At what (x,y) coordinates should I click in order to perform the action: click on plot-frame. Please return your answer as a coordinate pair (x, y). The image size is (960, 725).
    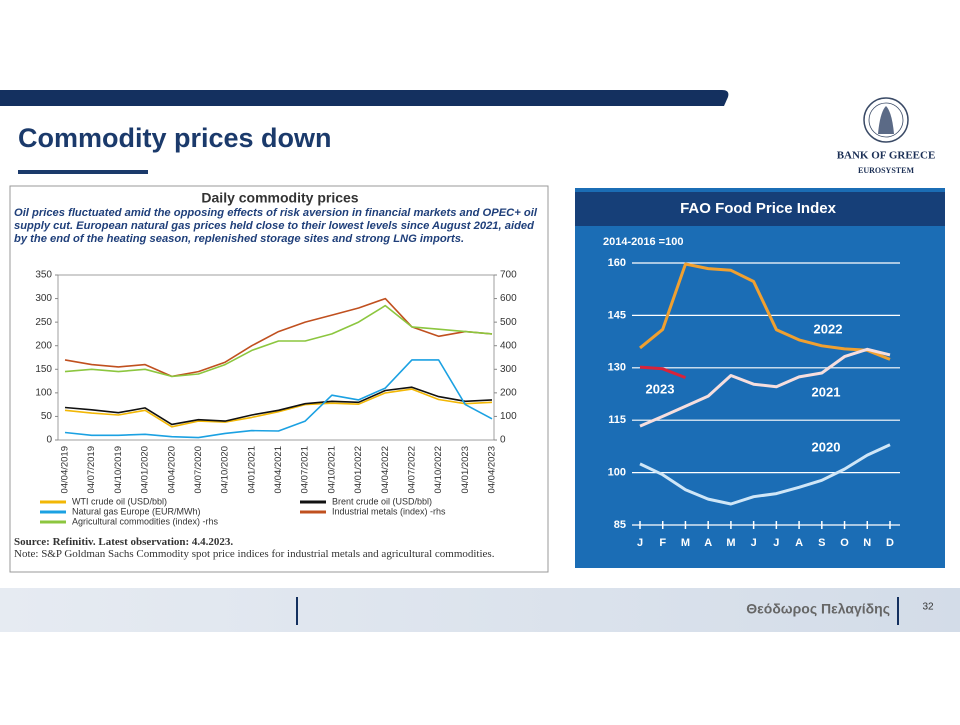
    Looking at the image, I should click on (276, 357).